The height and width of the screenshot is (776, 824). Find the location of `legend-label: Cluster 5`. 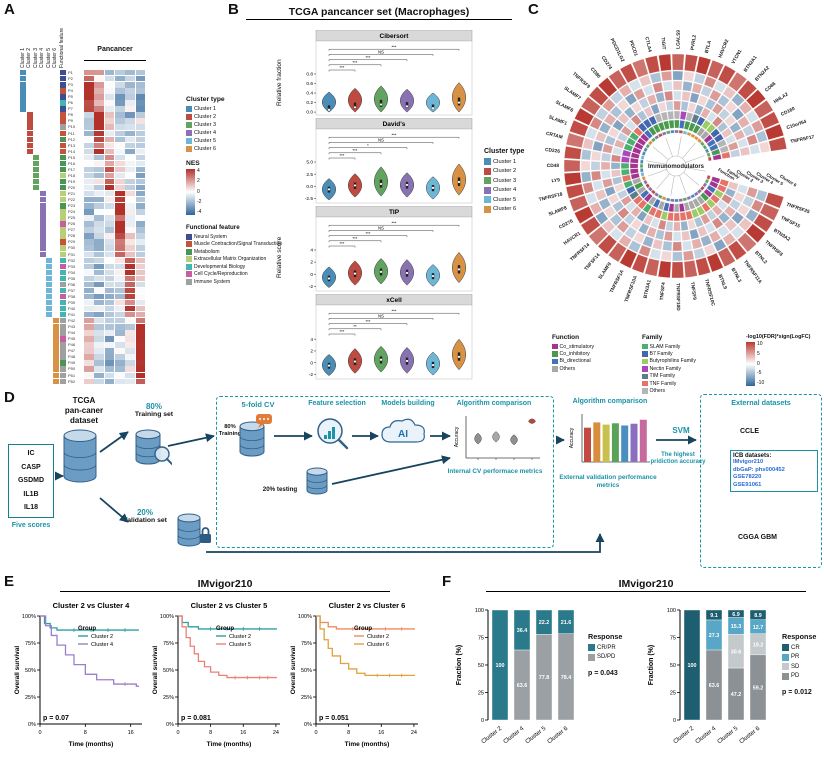

legend-label: Cluster 5 is located at coordinates (205, 141).